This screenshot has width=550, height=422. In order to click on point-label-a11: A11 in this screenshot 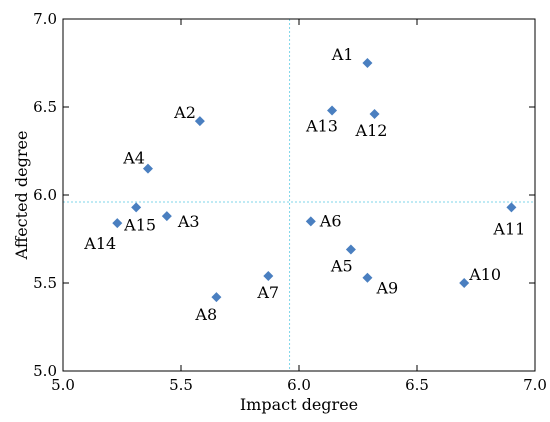, I will do `click(508, 228)`.